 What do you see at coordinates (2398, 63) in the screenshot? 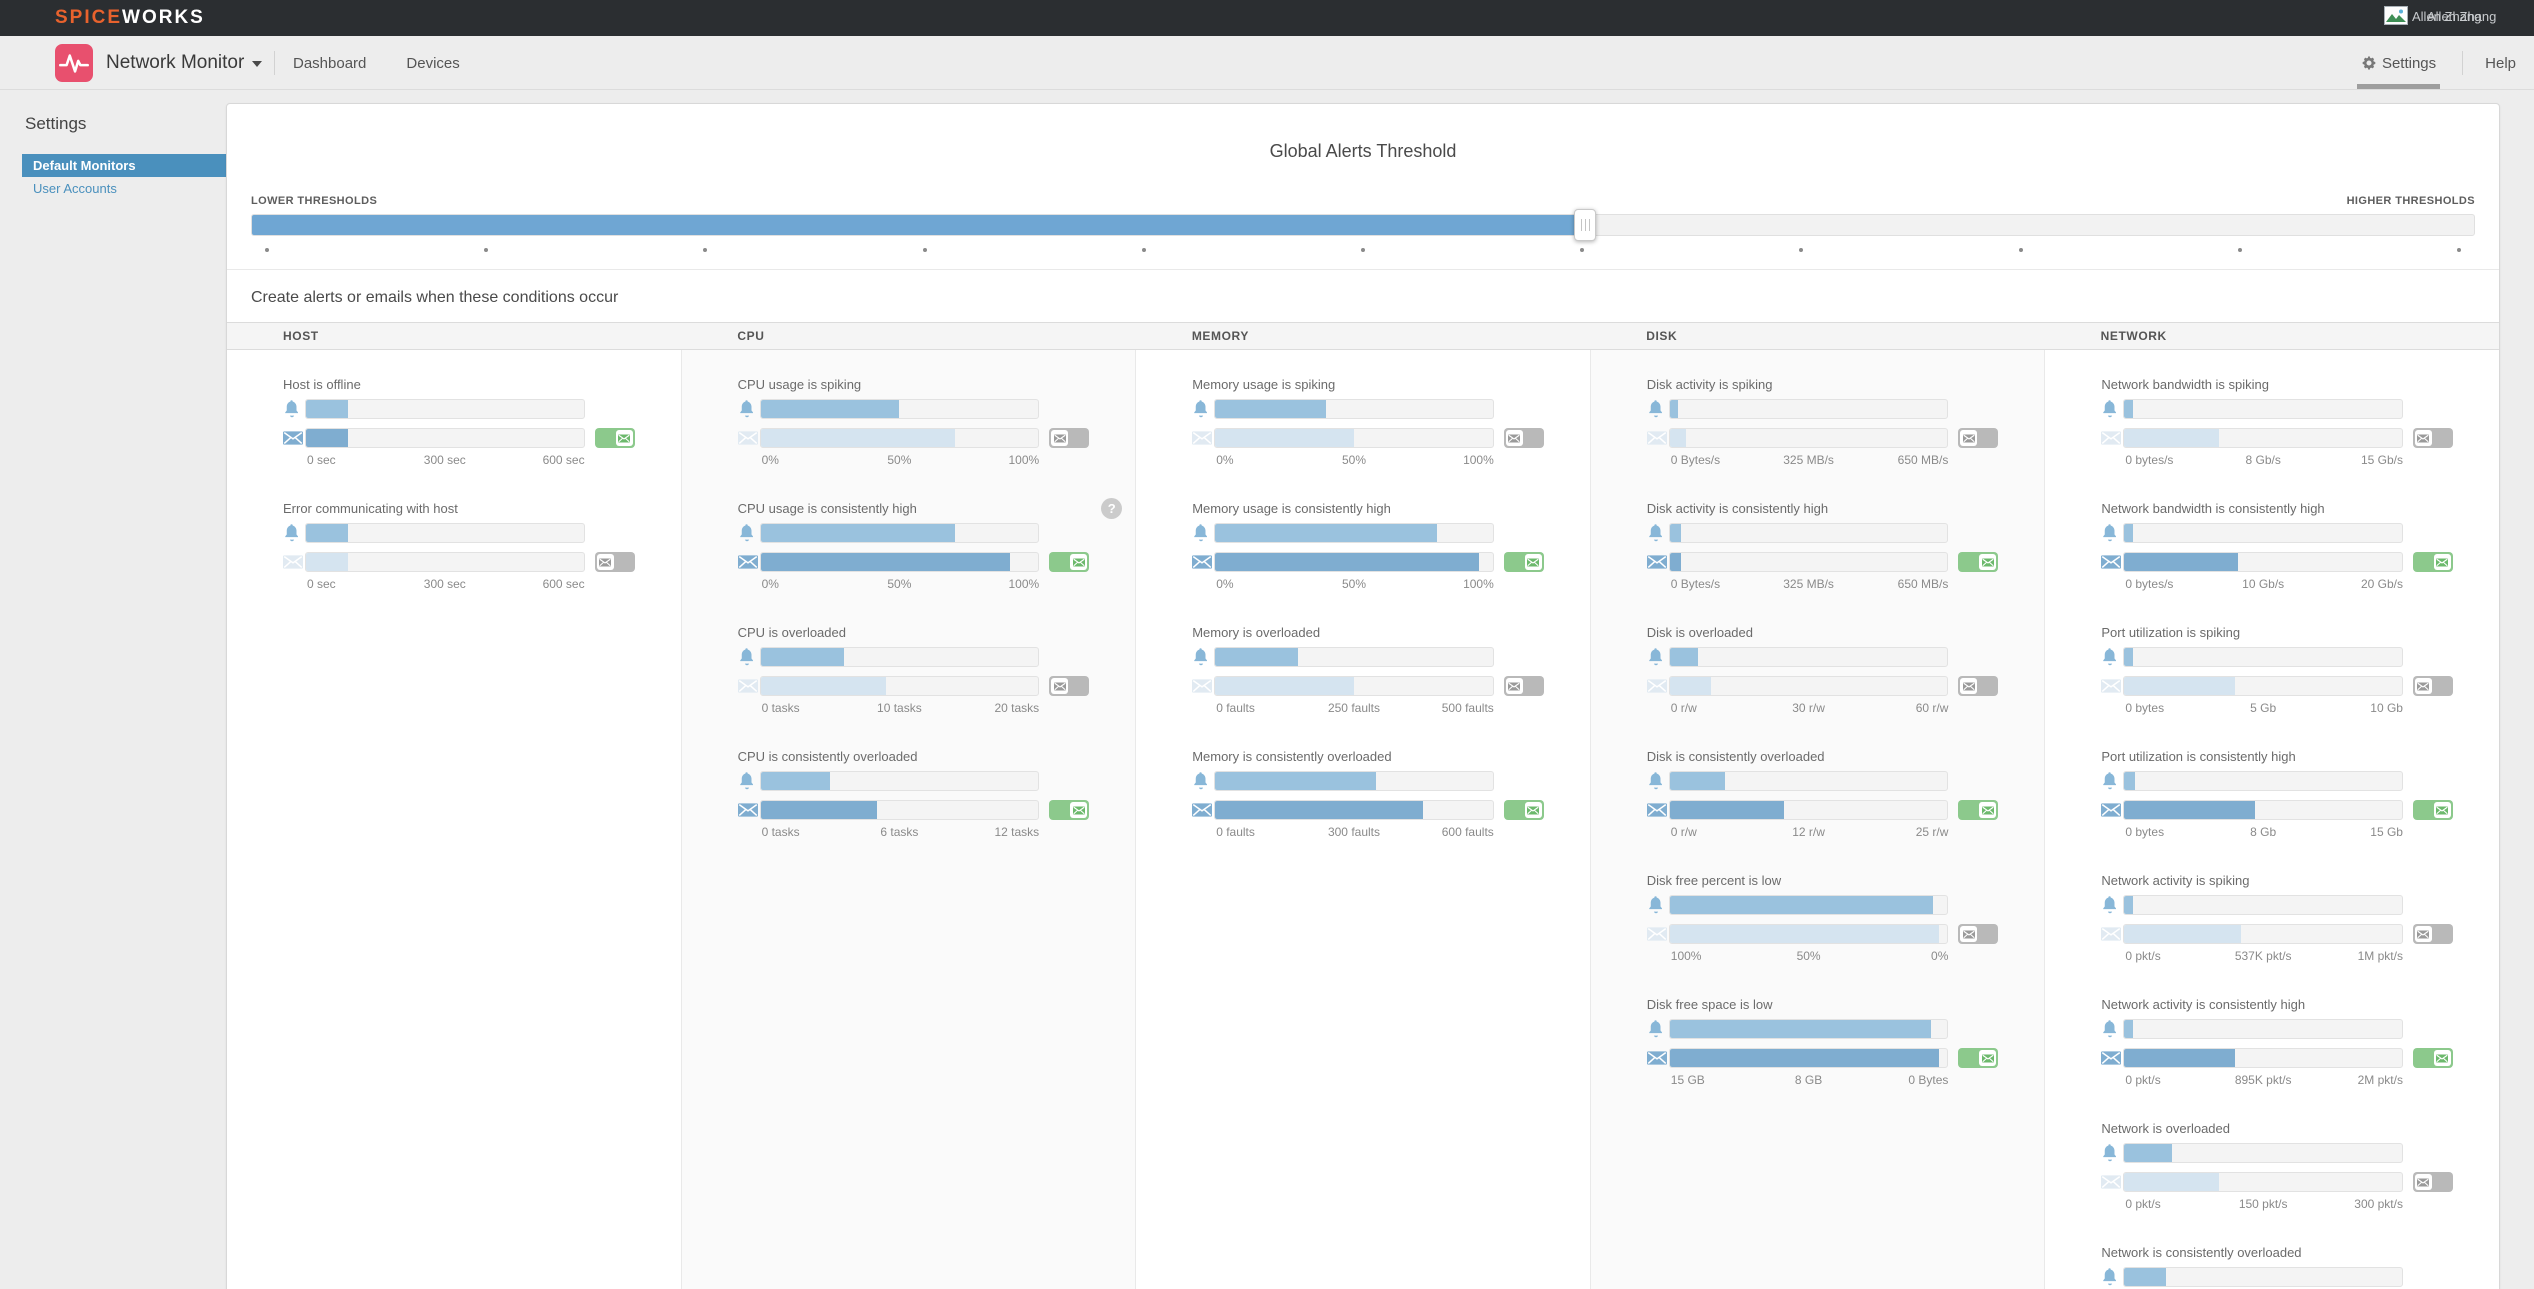
I see `nav-settings: Settings` at bounding box center [2398, 63].